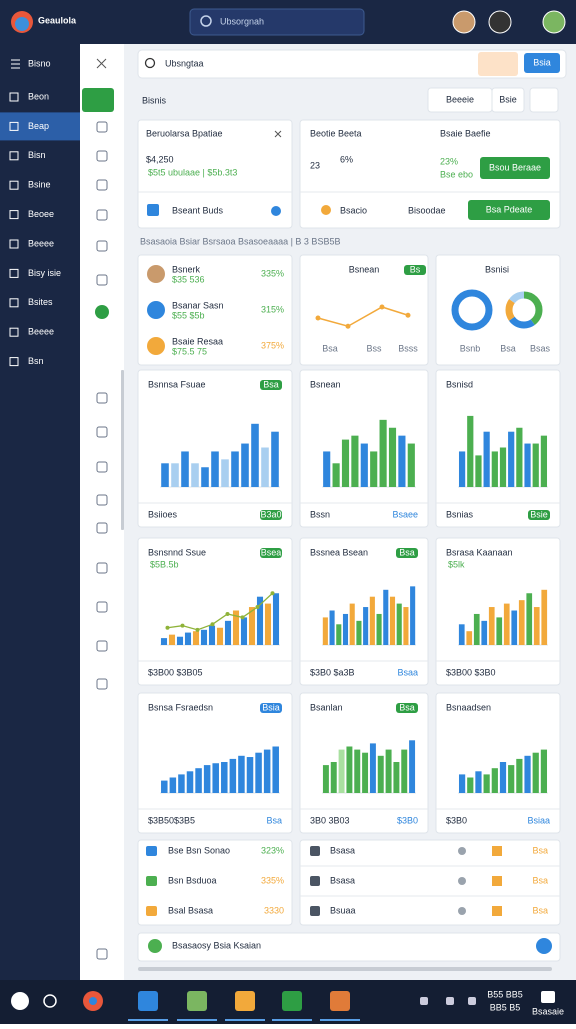 The width and height of the screenshot is (576, 1029). I want to click on active-item, so click(40, 126).